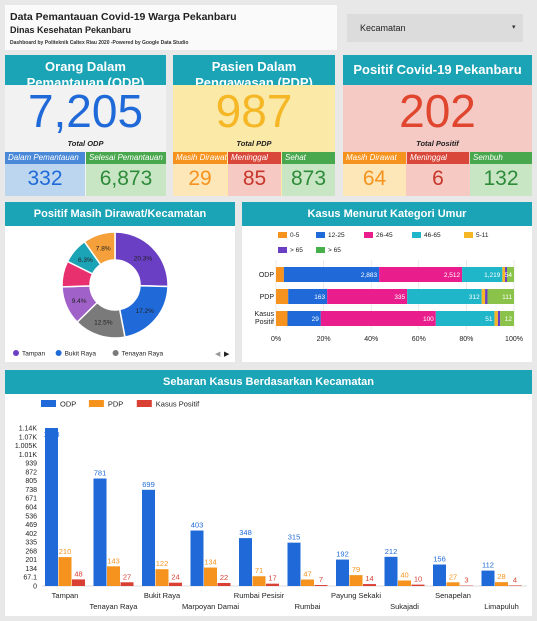 This screenshot has height=621, width=537. What do you see at coordinates (438, 178) in the screenshot?
I see `positif-sub2-value: 6` at bounding box center [438, 178].